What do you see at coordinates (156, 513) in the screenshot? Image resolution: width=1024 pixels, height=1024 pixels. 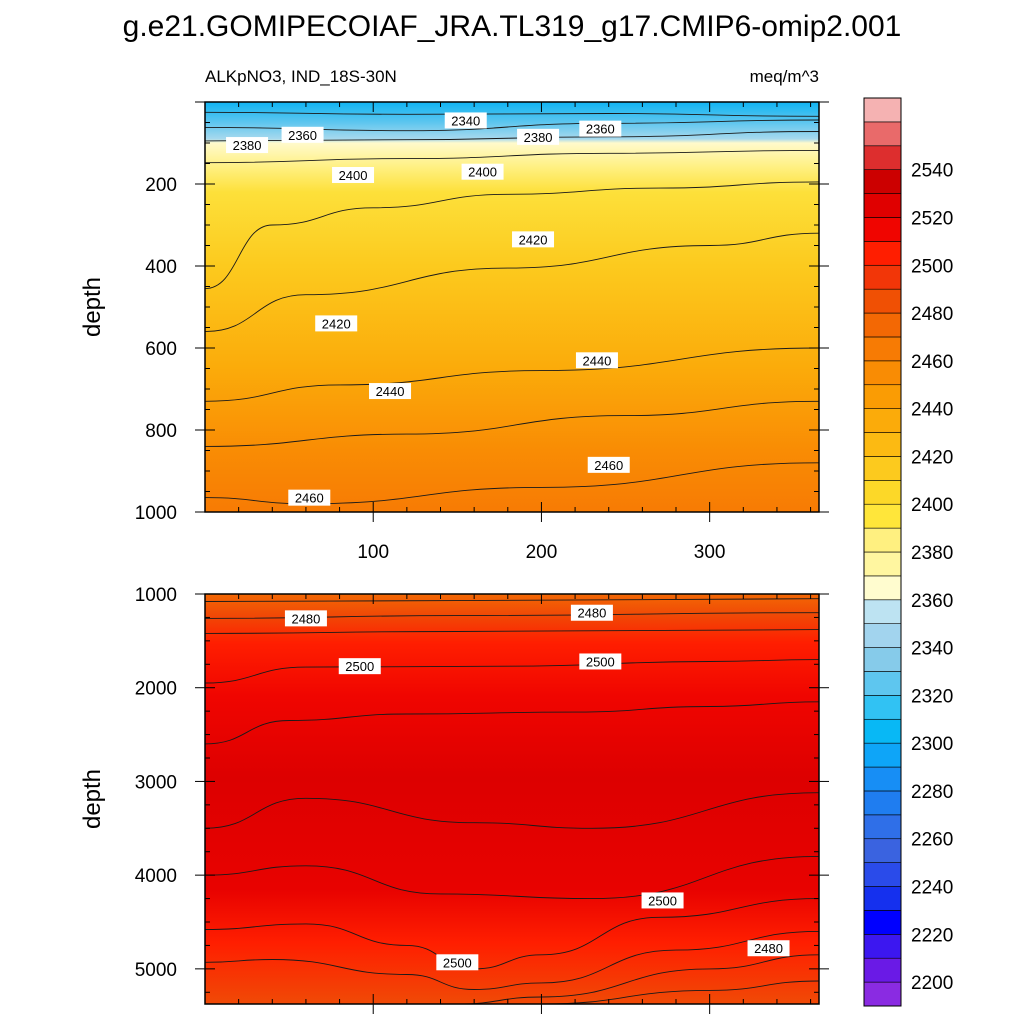 I see `upper-y-tick-label-4: 1000` at bounding box center [156, 513].